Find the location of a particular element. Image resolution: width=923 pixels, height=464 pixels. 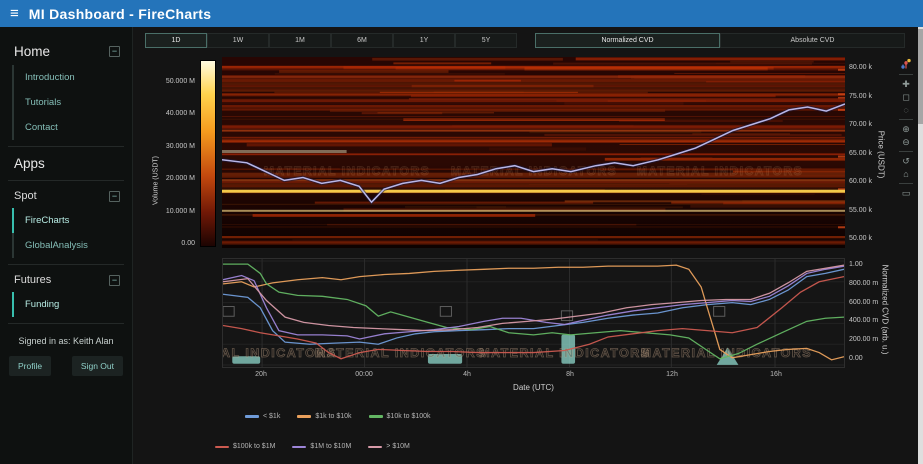

volume-colorbar is located at coordinates (208, 153).